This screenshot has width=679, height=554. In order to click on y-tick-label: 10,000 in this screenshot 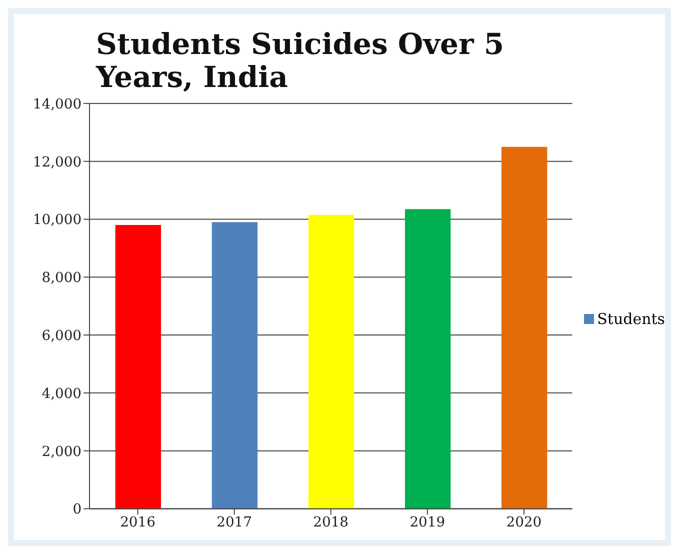, I will do `click(57, 220)`.